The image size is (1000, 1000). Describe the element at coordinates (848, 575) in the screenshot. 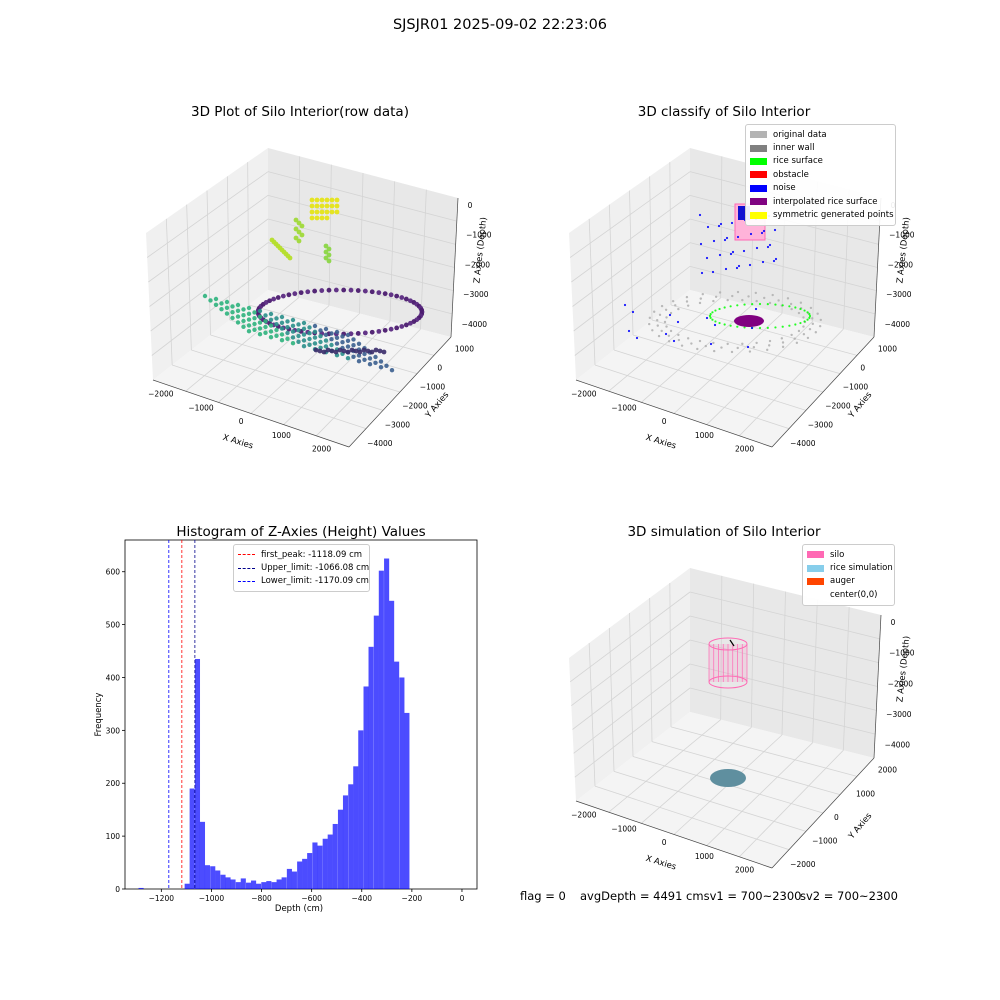

I see `simulation-legend: silo rice simulation auger center(0,0)` at that location.